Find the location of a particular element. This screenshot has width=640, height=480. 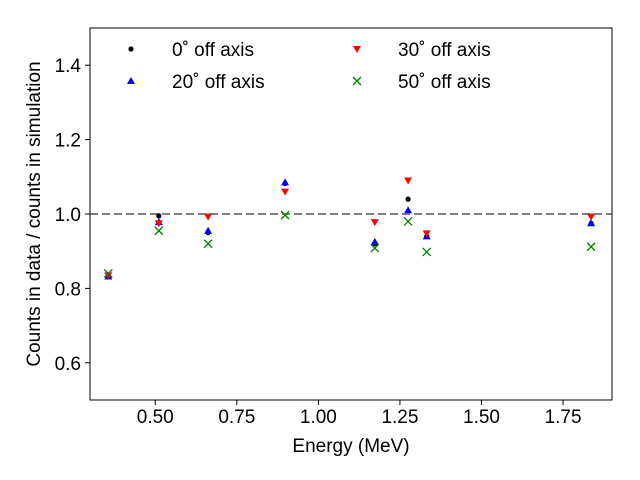

x-axis-ticks: 0.50 0.75 1.00 1.25 1.50 1.75 is located at coordinates (359, 414).